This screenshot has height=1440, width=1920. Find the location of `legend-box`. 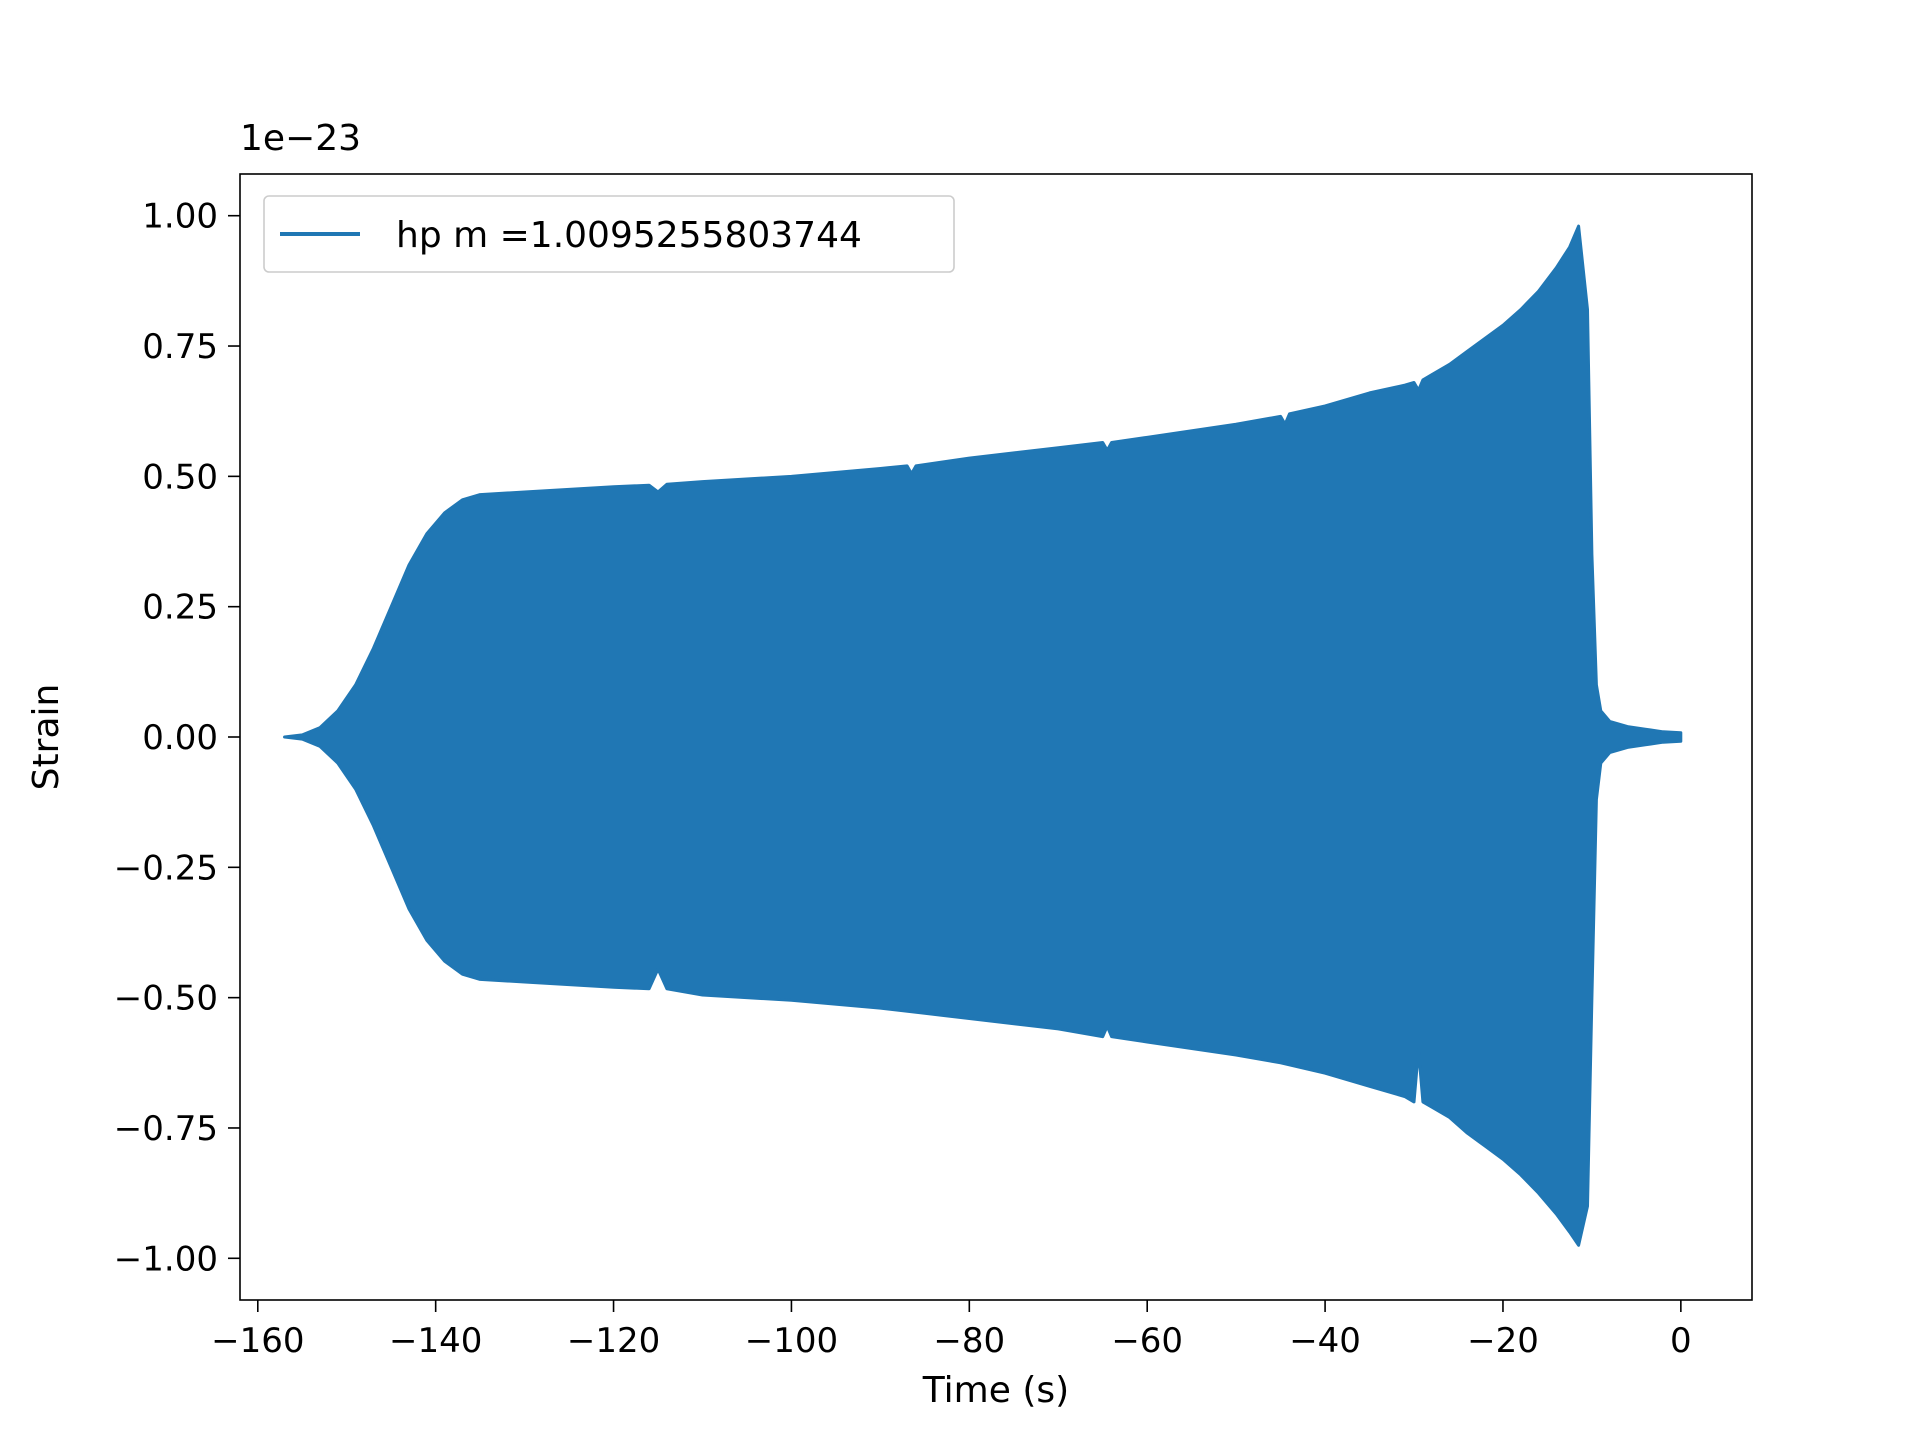

legend-box is located at coordinates (609, 234).